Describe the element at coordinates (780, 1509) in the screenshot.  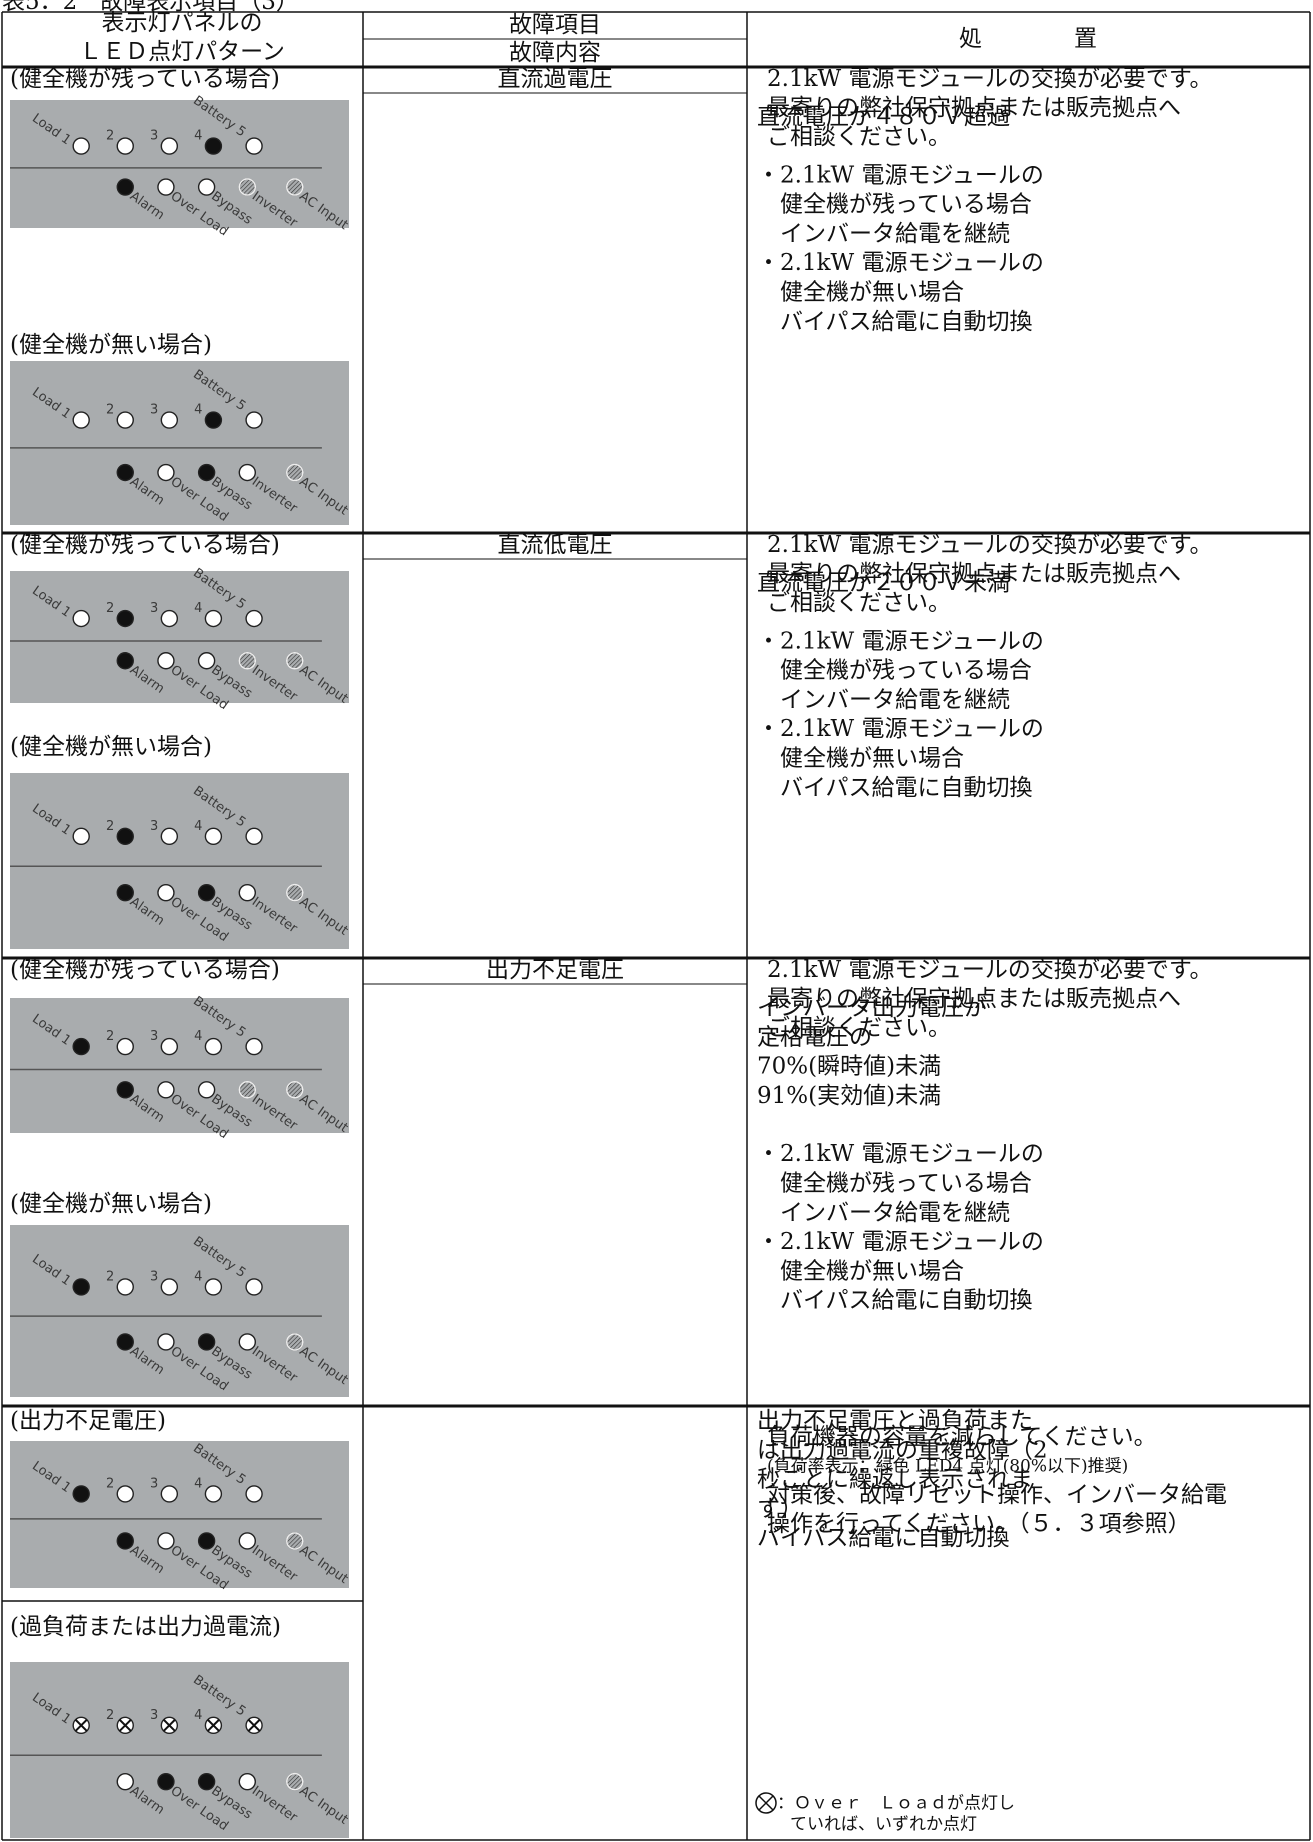
I see `fault-content: す）` at that location.